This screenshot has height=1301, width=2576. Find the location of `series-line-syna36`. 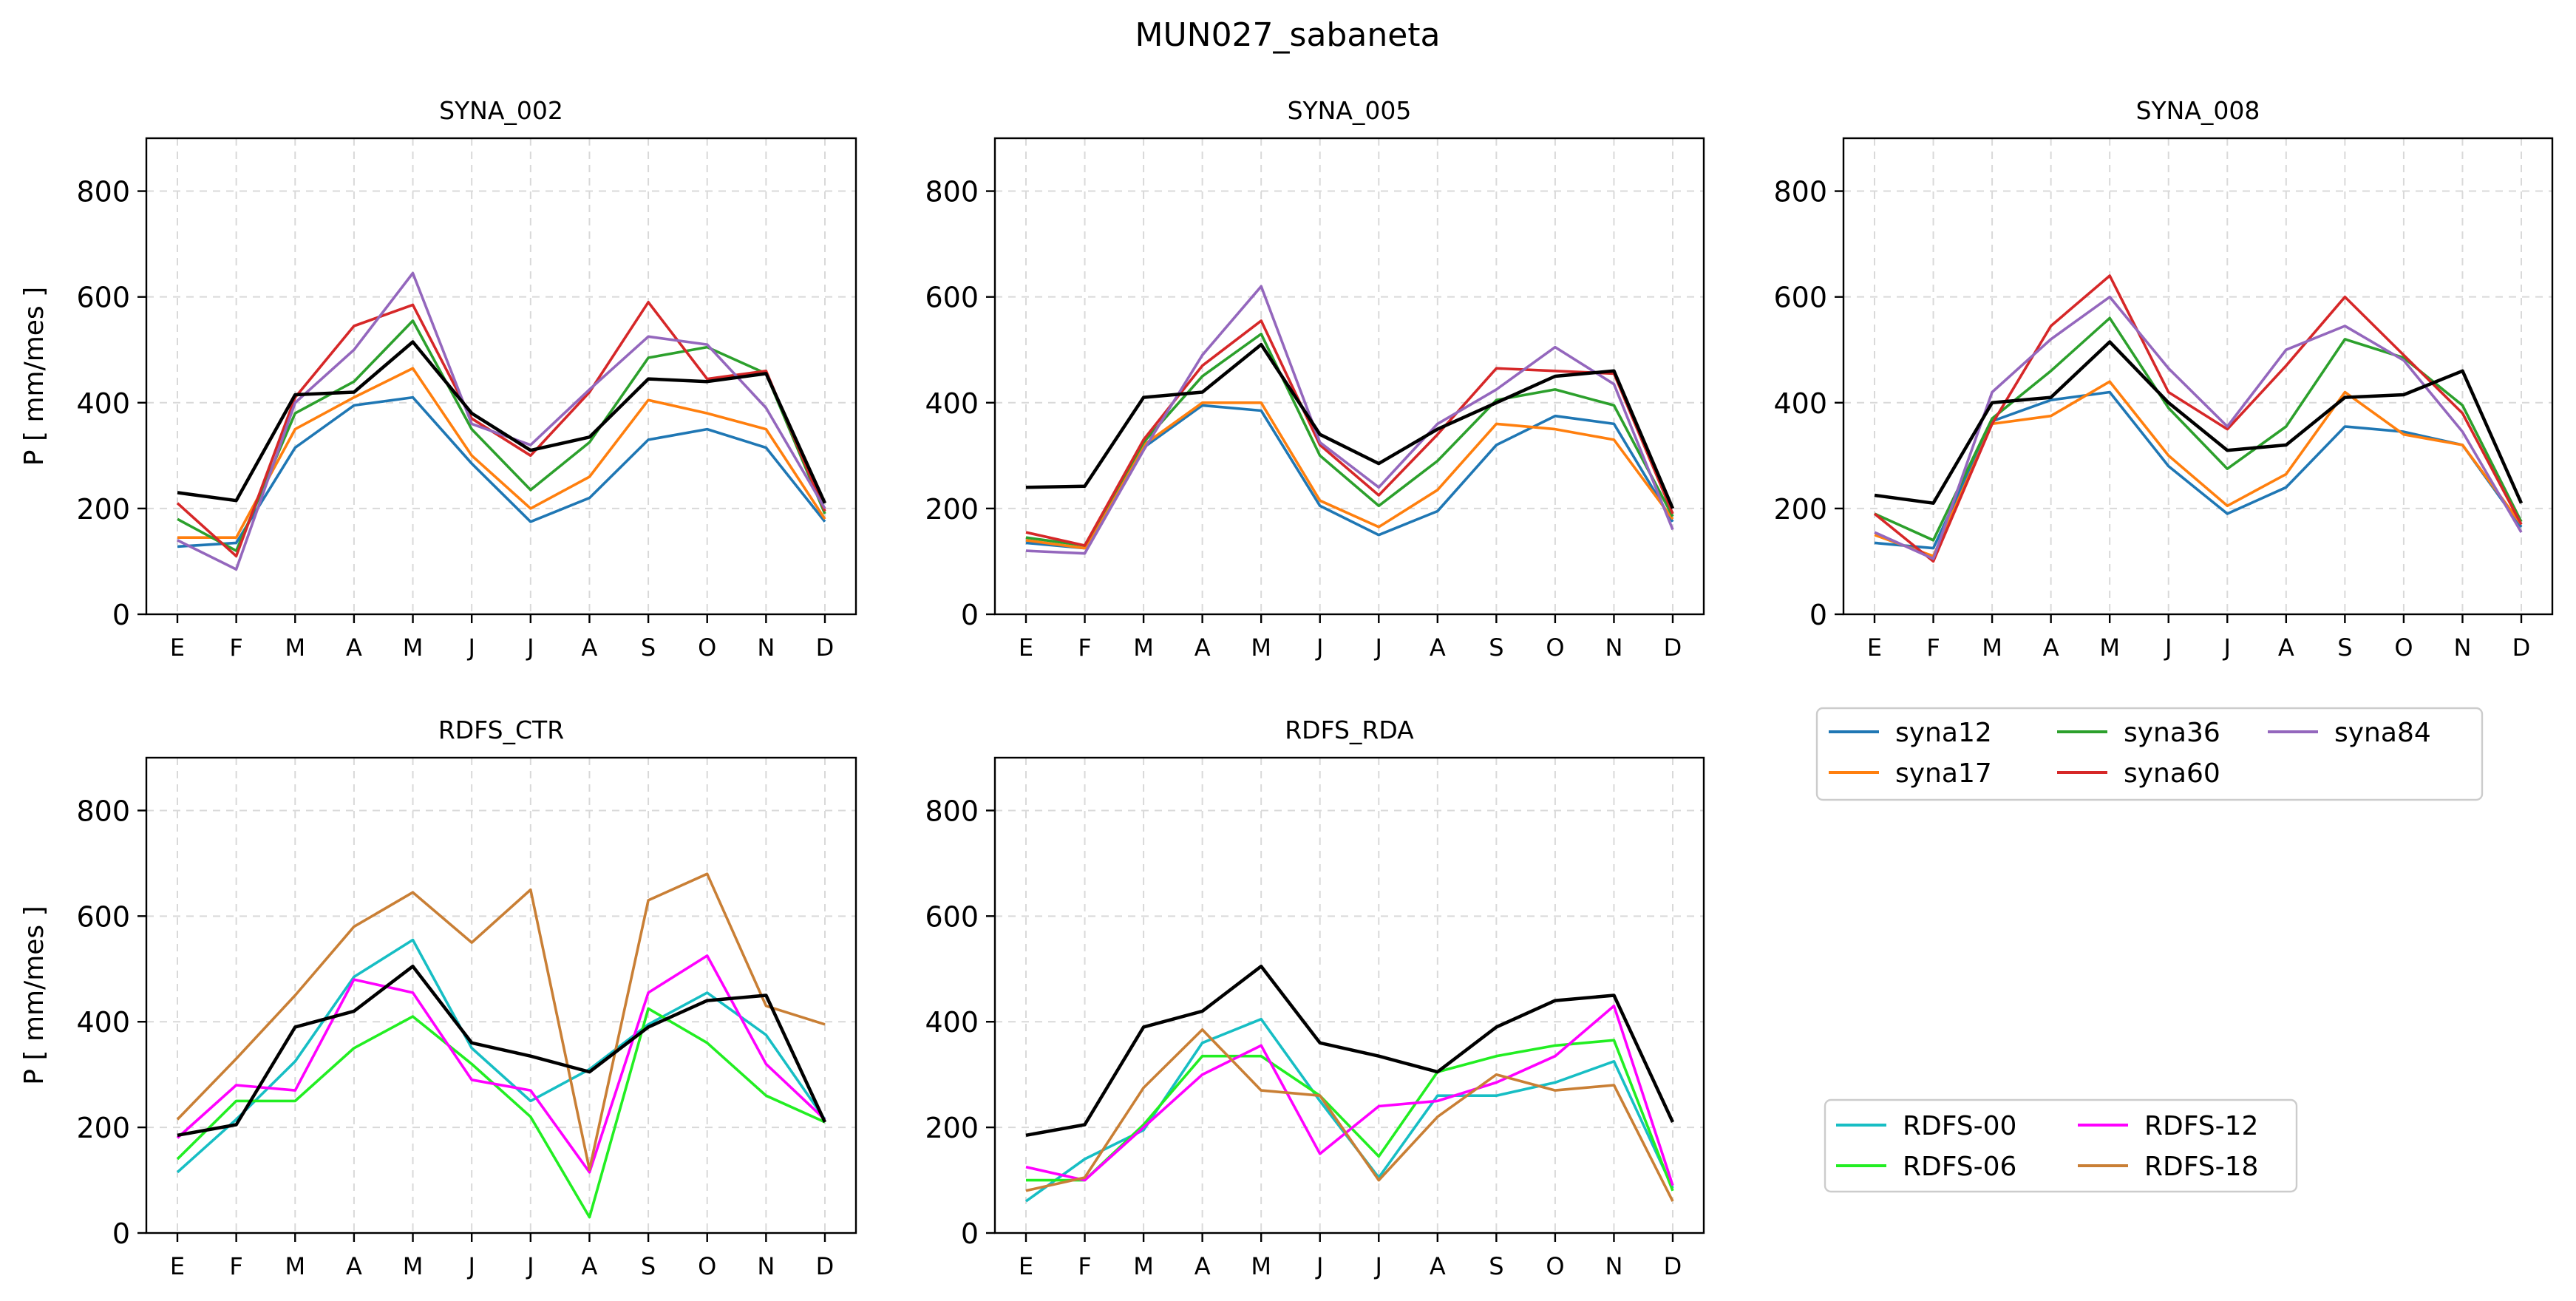

series-line-syna36 is located at coordinates (2198, 429).